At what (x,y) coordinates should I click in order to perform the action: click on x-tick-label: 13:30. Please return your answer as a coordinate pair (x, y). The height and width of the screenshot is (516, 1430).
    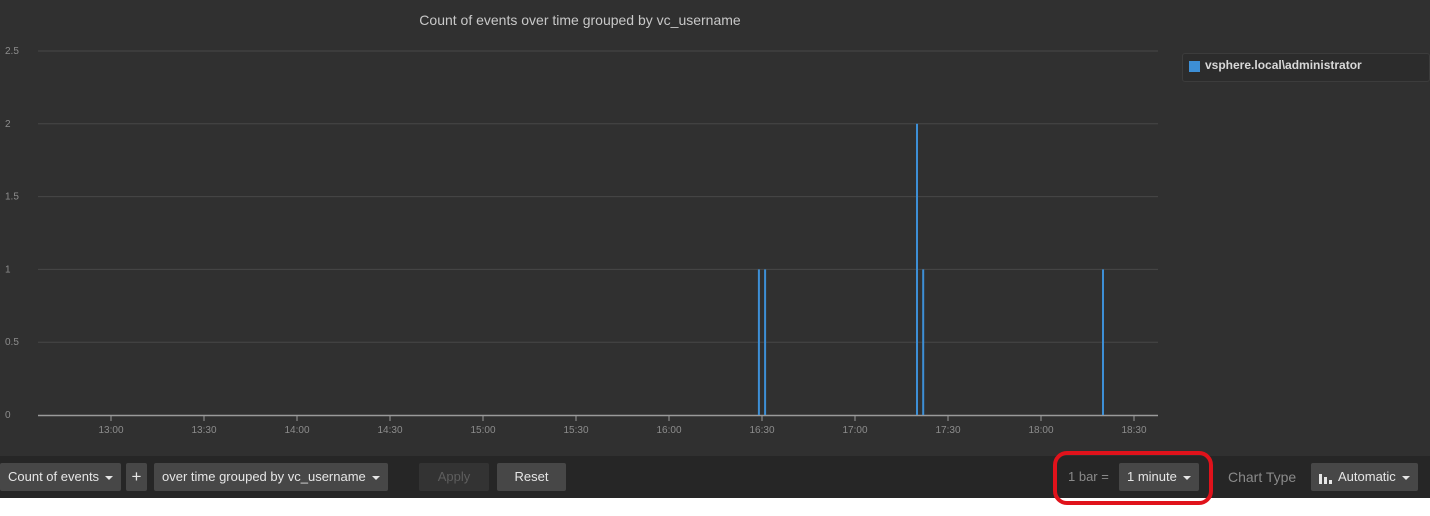
    Looking at the image, I should click on (203, 430).